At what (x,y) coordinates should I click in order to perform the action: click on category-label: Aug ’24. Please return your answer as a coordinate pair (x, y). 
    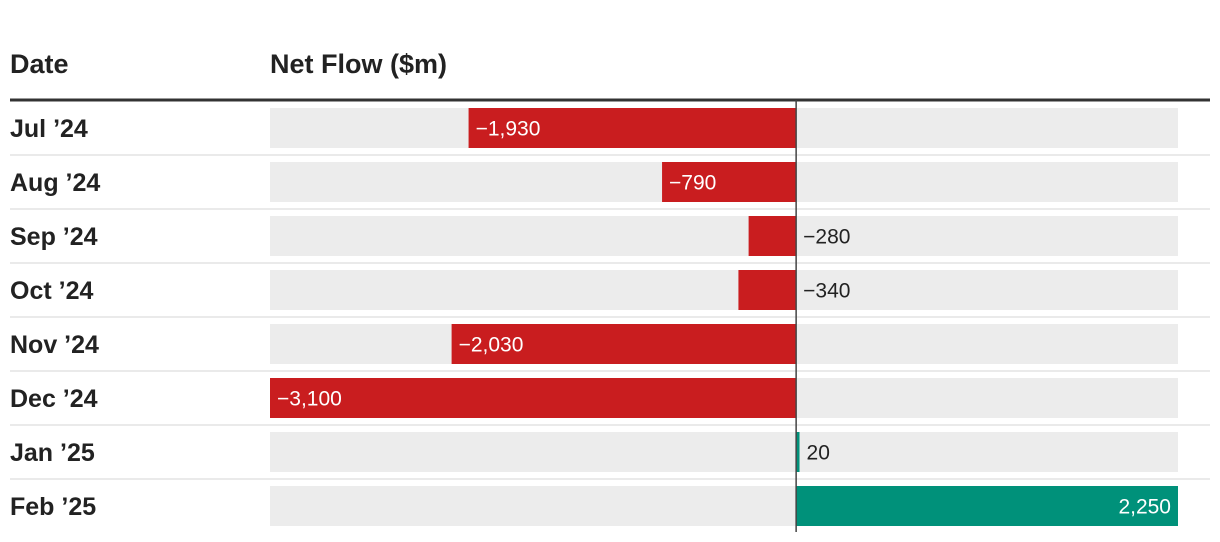
    Looking at the image, I should click on (55, 183).